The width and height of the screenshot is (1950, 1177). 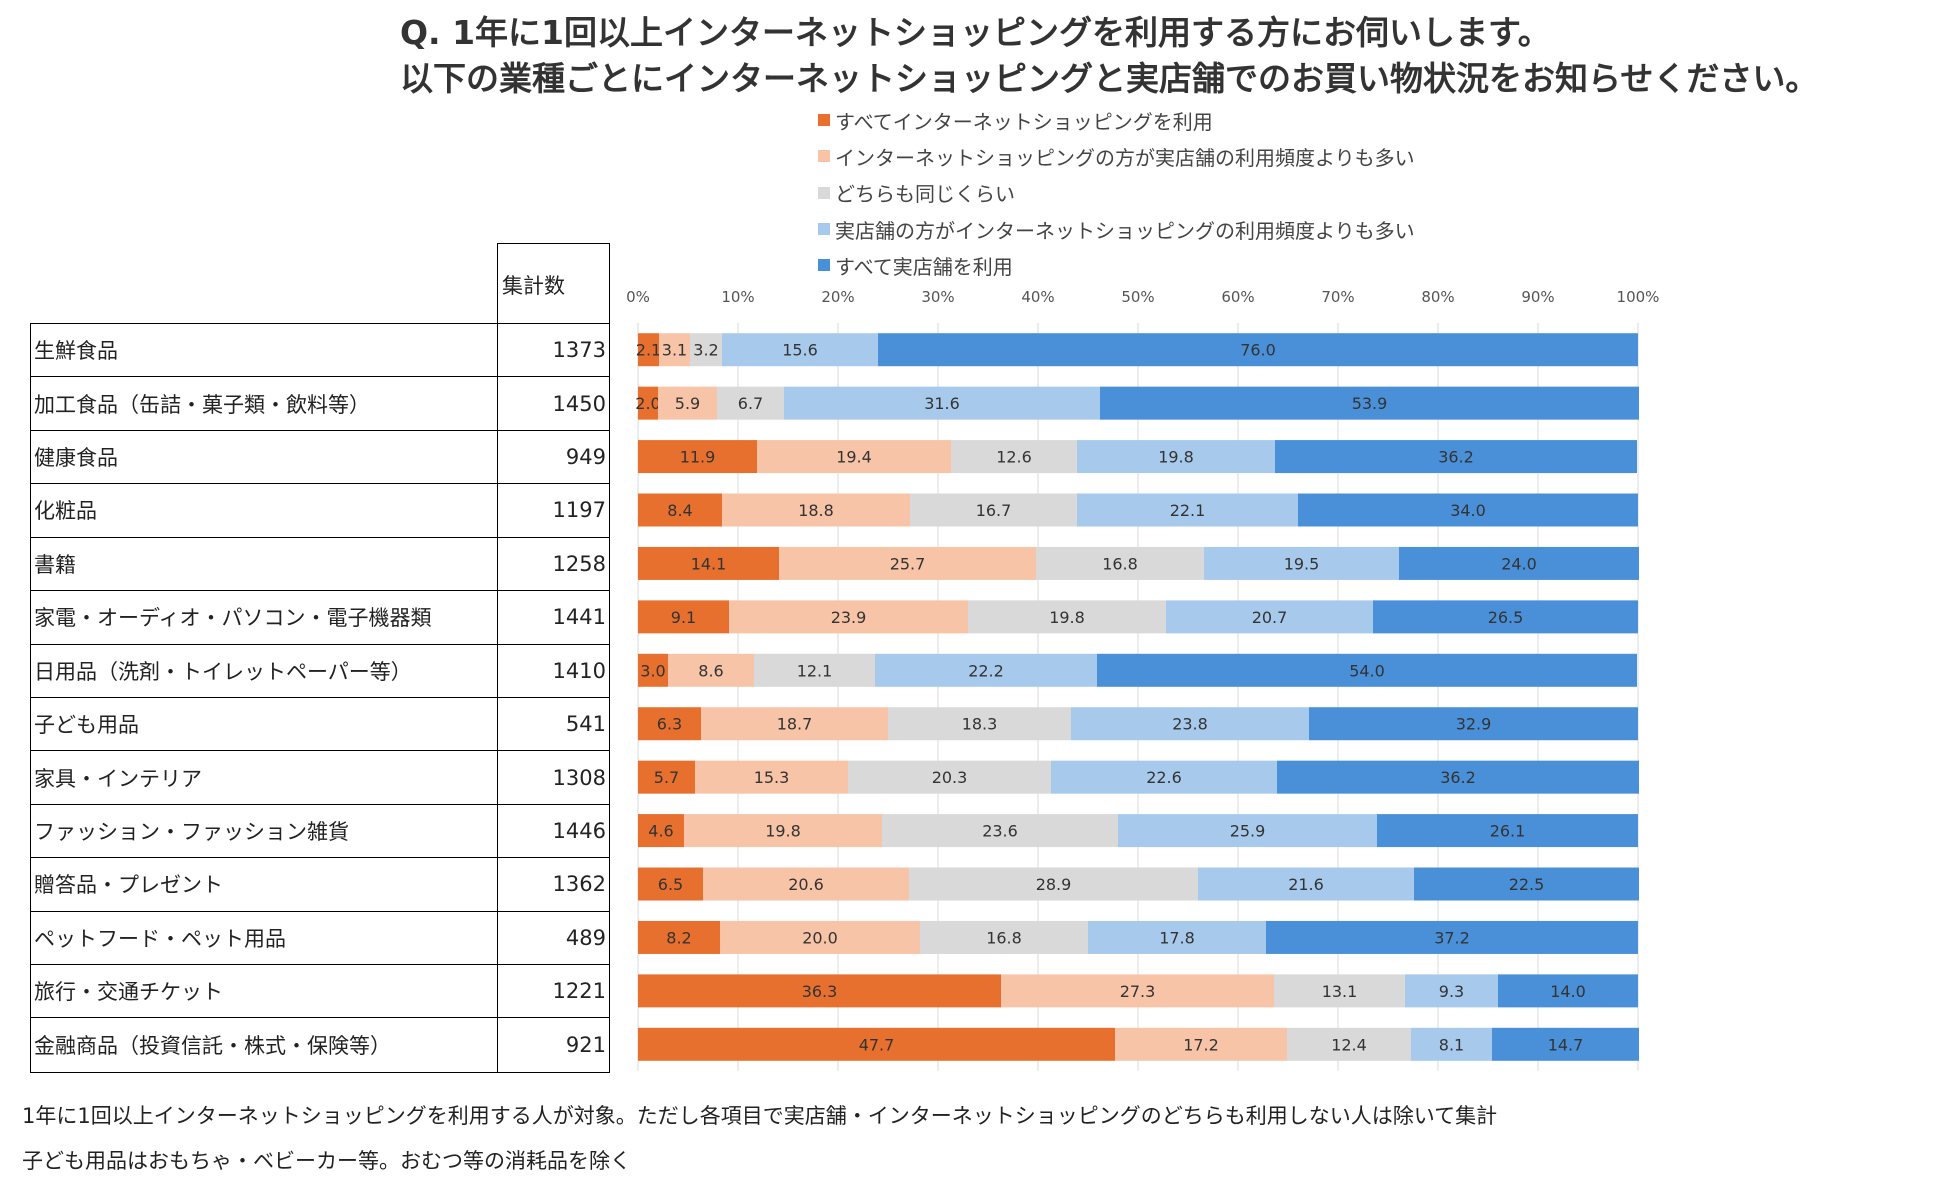 What do you see at coordinates (320, 885) in the screenshot?
I see `table-row: 贈答品・プレゼント 1362` at bounding box center [320, 885].